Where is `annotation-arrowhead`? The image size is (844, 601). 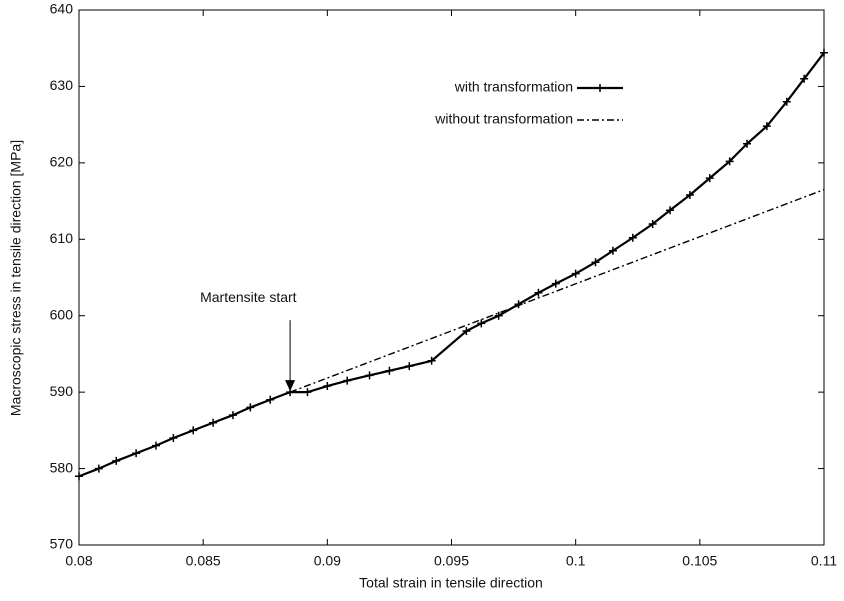 annotation-arrowhead is located at coordinates (290, 386).